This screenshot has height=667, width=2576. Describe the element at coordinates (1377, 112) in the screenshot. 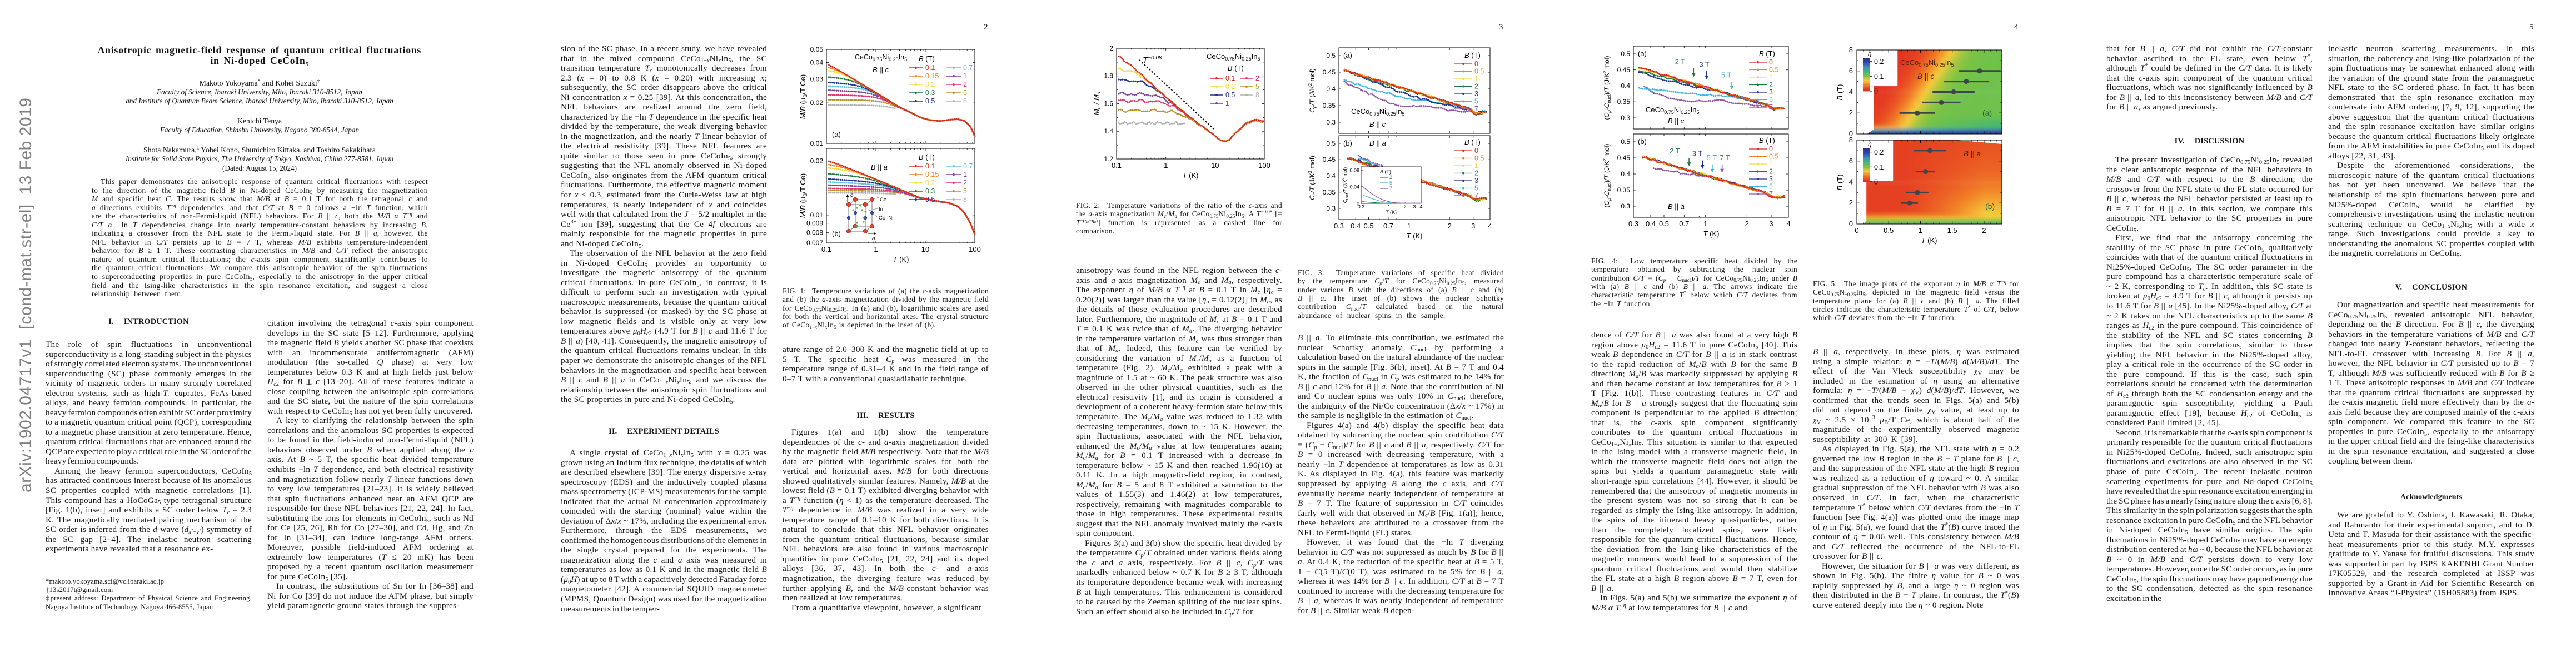

I see `svg-text: CeCo0.75Ni0.25In5` at that location.